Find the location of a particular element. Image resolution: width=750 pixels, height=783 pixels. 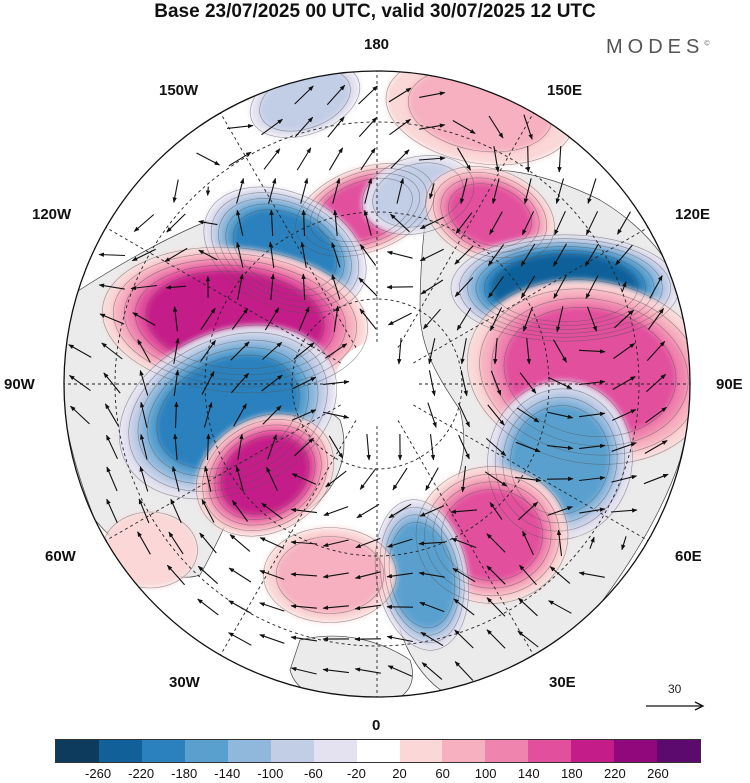

lon-label-150e: 150E is located at coordinates (565, 90).